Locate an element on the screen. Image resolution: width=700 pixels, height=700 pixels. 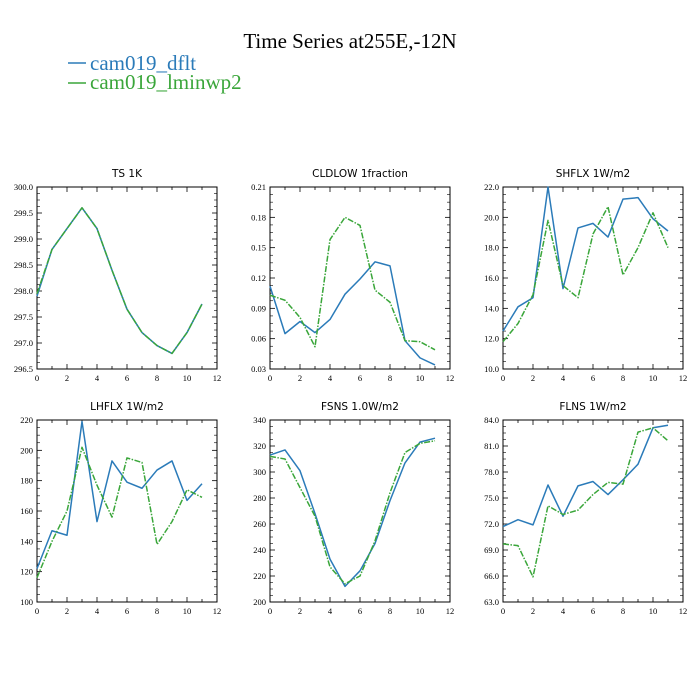
x-tick-label-ts: 0 is located at coordinates (37, 378).